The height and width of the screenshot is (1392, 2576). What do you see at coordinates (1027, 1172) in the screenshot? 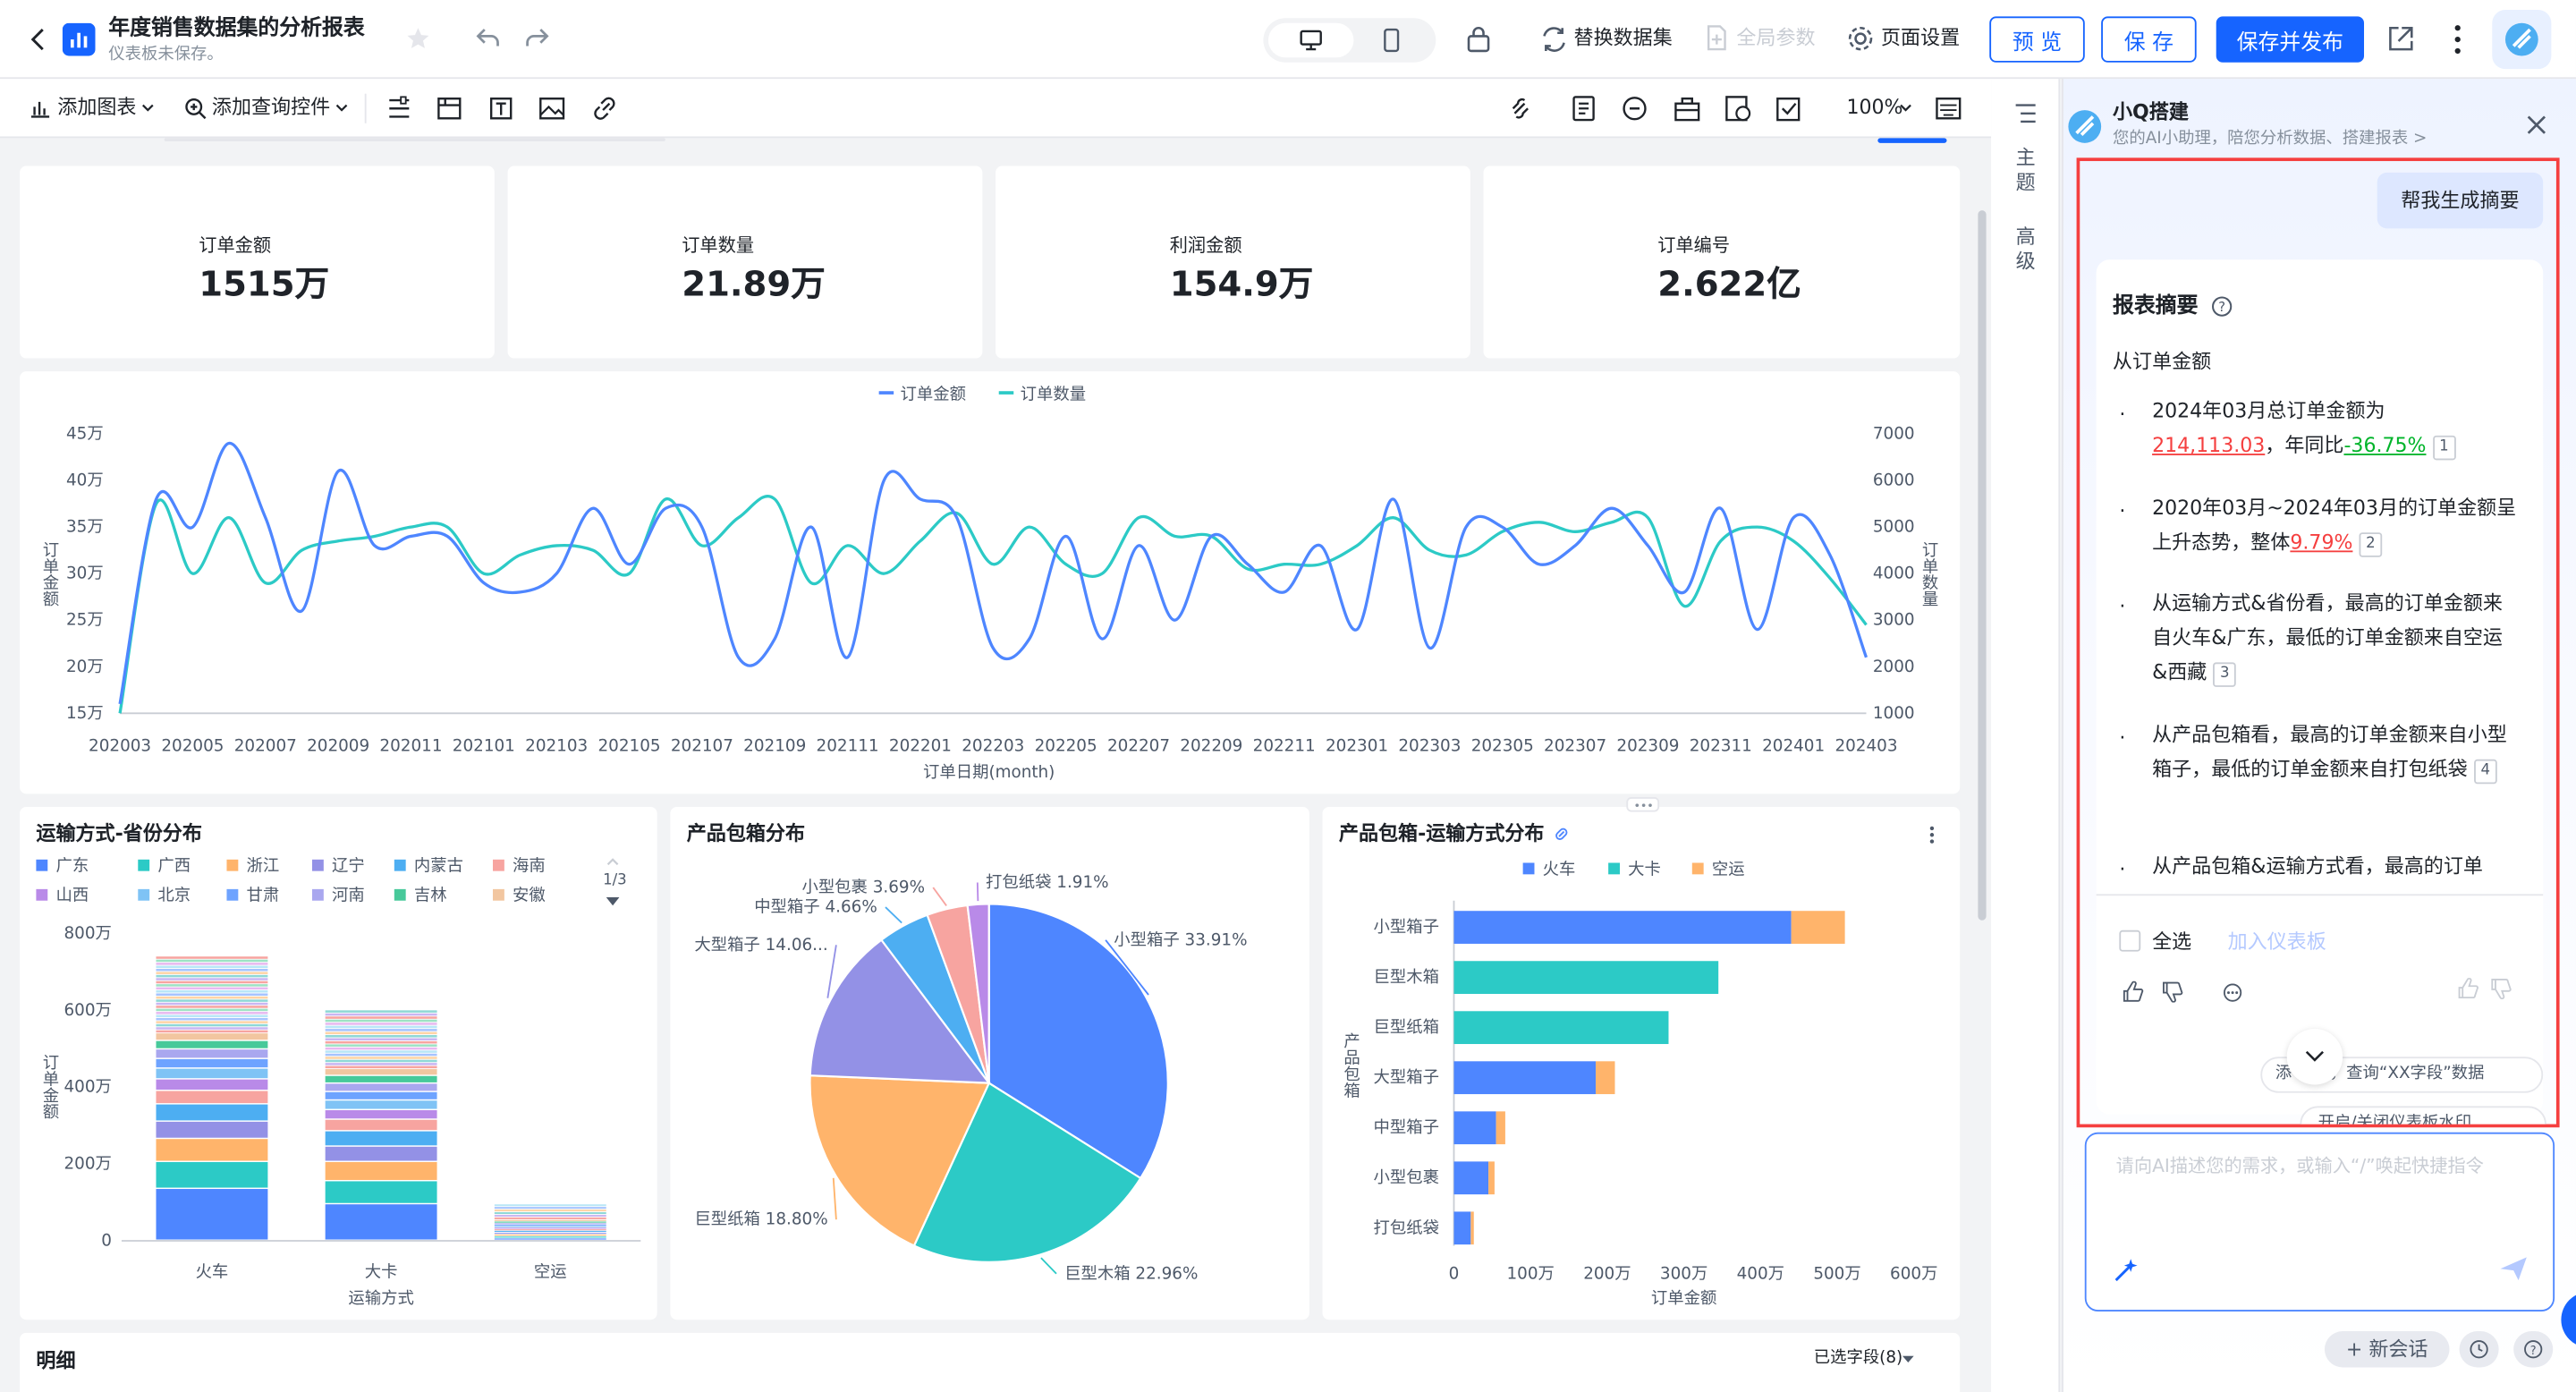
I see `pie-slice` at bounding box center [1027, 1172].